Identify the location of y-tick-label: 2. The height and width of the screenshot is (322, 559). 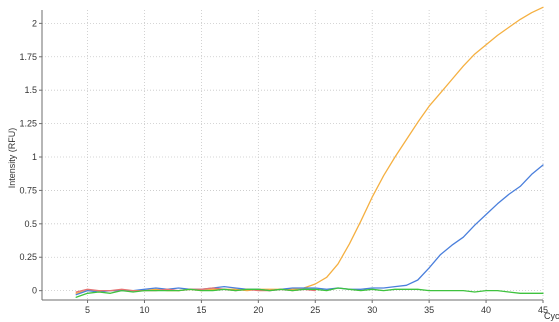
(34, 23).